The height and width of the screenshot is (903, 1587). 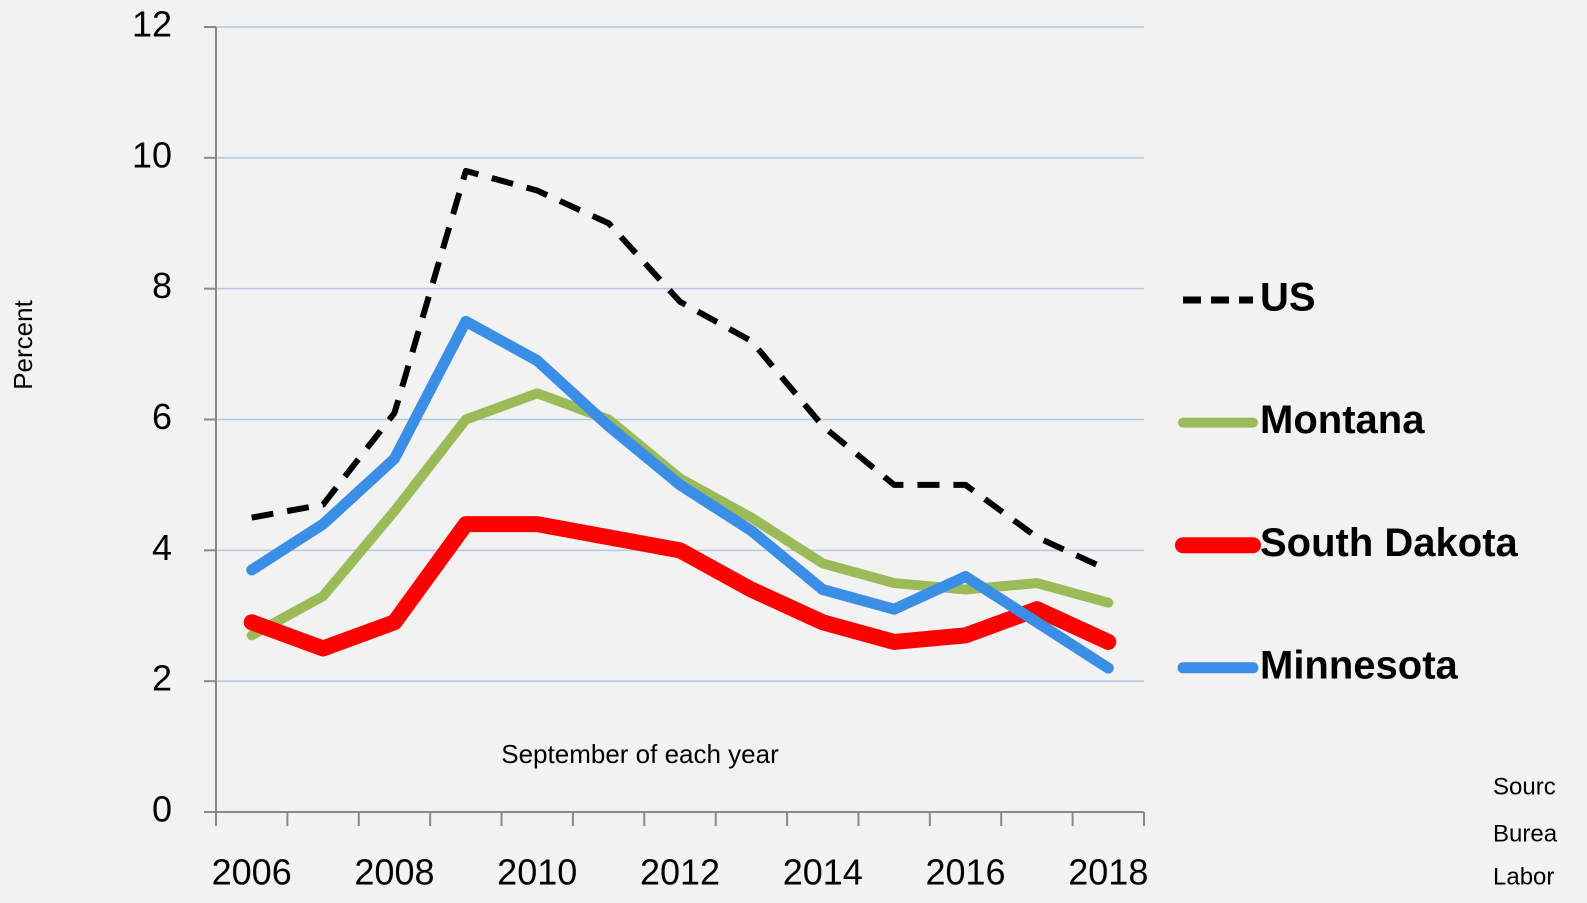 I want to click on y-tick-label: 10, so click(x=152, y=154).